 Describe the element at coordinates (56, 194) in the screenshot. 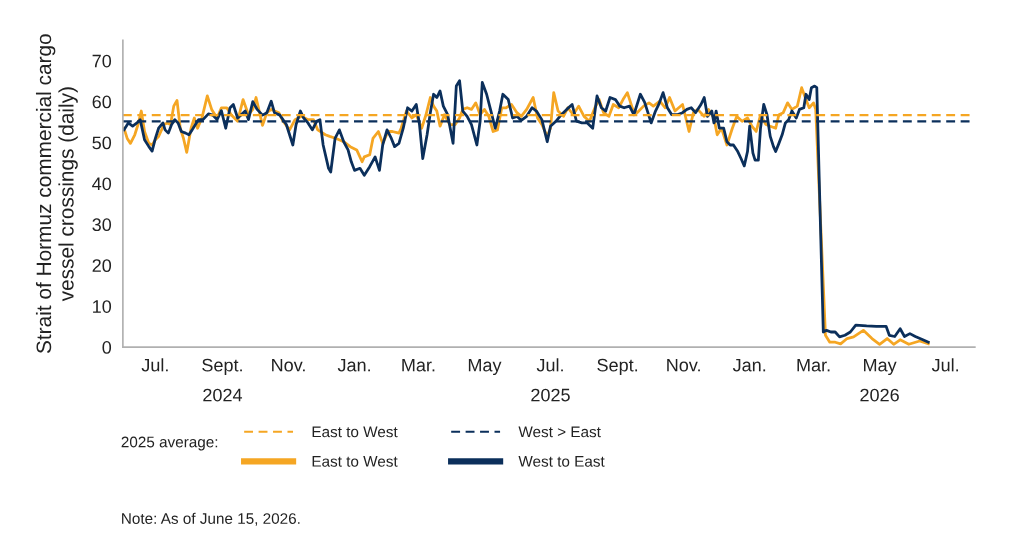

I see `y-axis-title: Strait of Hormuz commercial cargo vessel crossings (daily)` at that location.